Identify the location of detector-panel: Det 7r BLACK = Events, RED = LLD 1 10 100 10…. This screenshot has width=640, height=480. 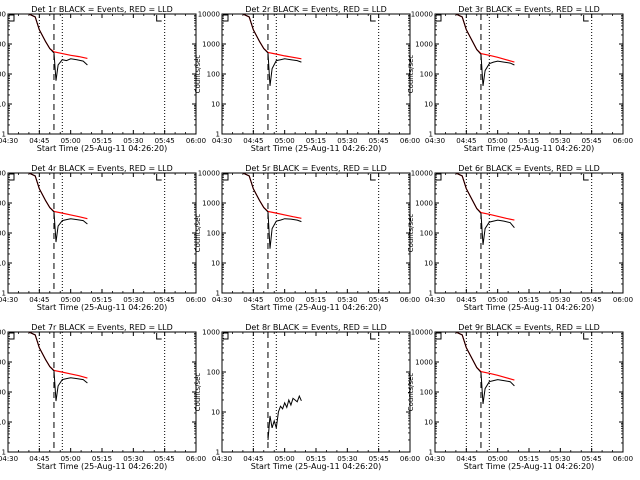
(103, 397).